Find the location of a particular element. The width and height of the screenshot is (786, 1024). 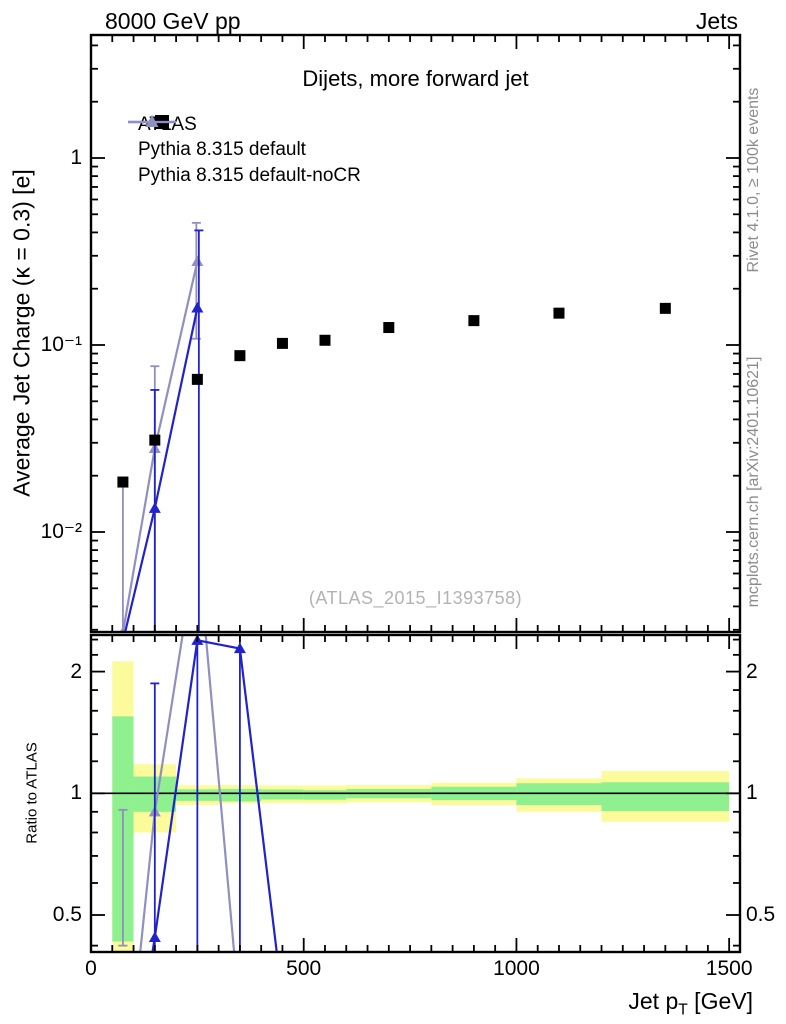

analysis-group-label: Jets is located at coordinates (716, 21).